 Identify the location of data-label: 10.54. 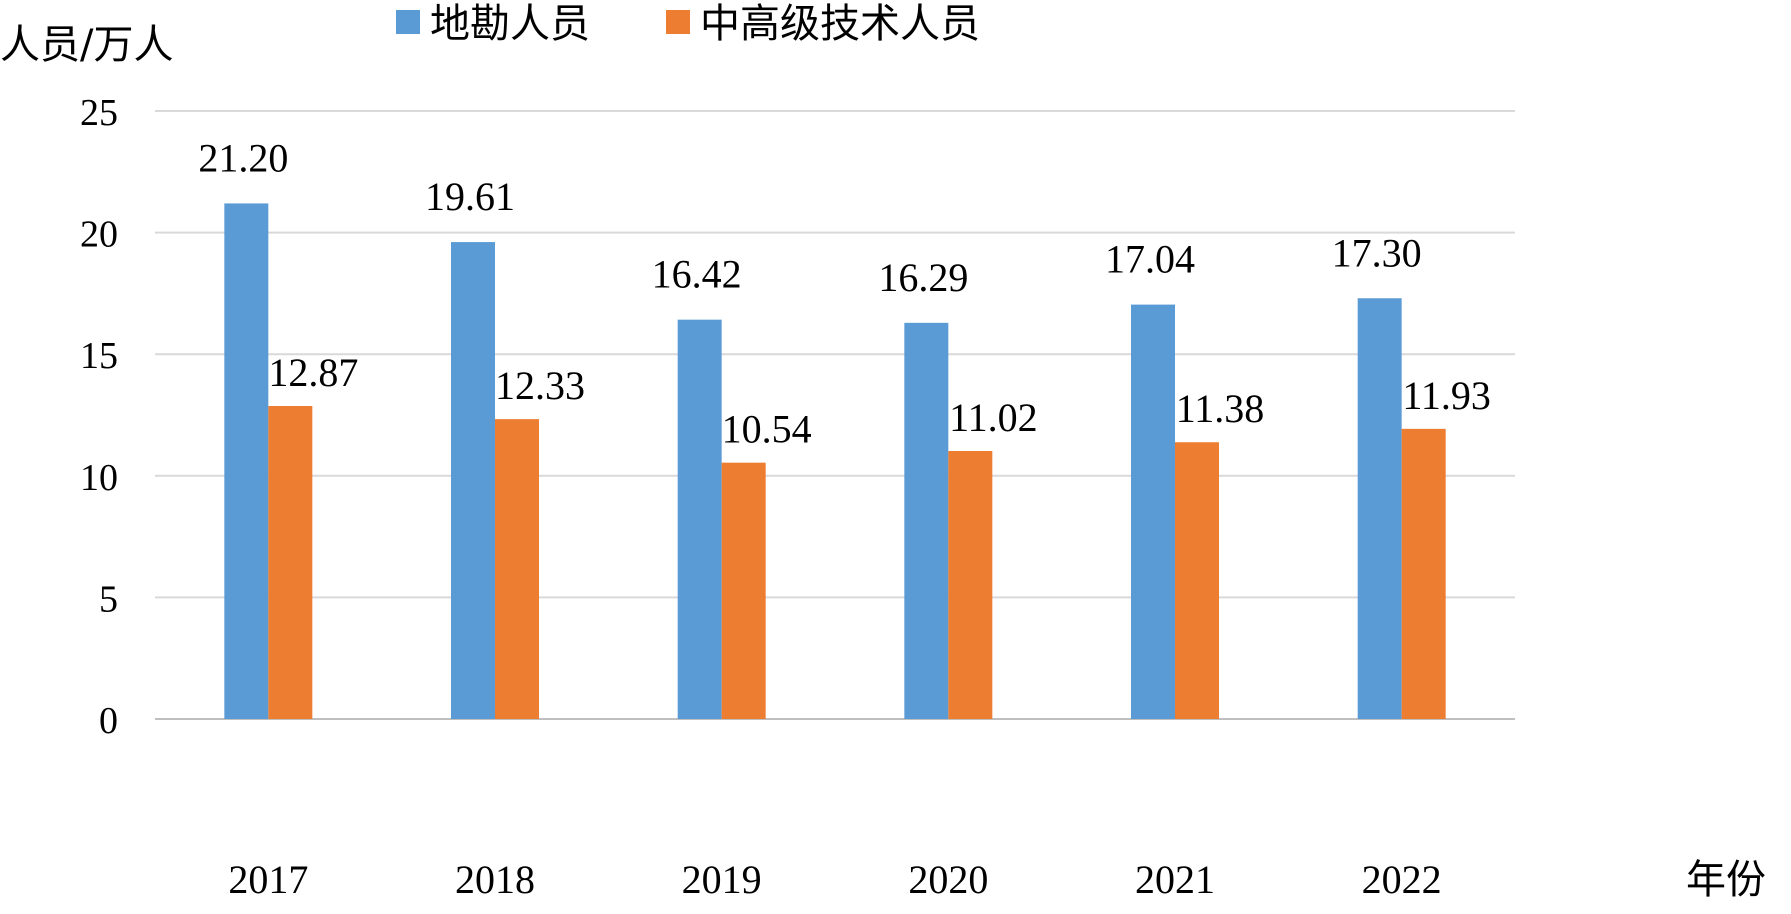
(767, 429).